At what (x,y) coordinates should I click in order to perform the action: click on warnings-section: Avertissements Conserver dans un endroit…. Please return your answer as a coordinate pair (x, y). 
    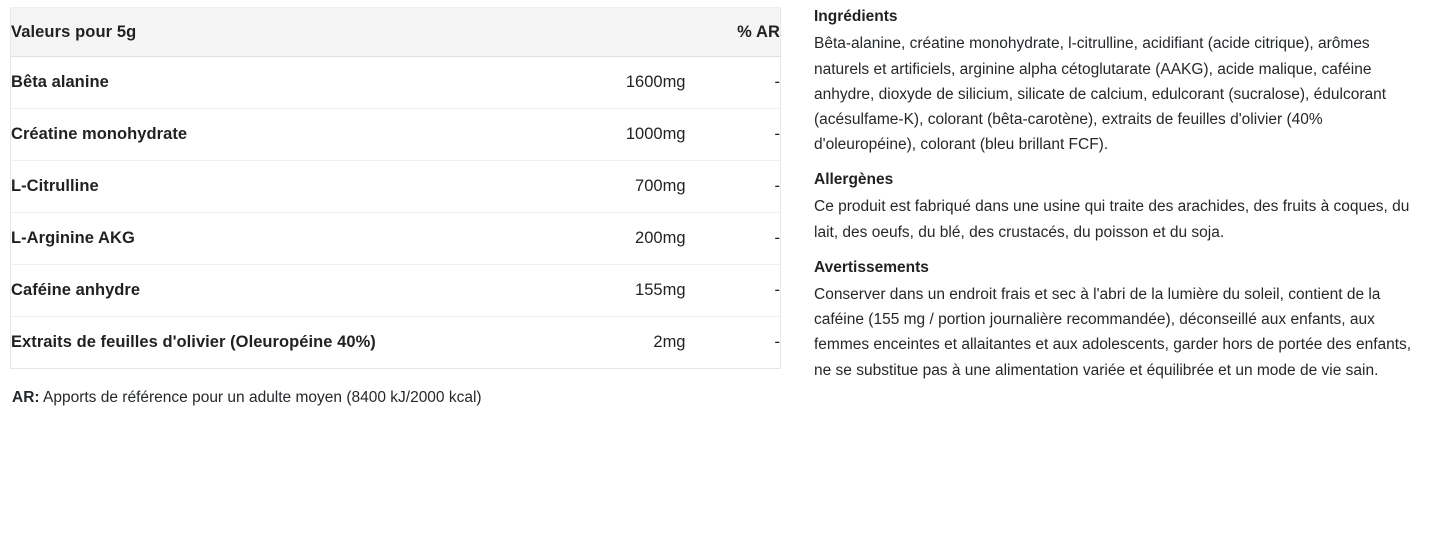
    Looking at the image, I should click on (1121, 320).